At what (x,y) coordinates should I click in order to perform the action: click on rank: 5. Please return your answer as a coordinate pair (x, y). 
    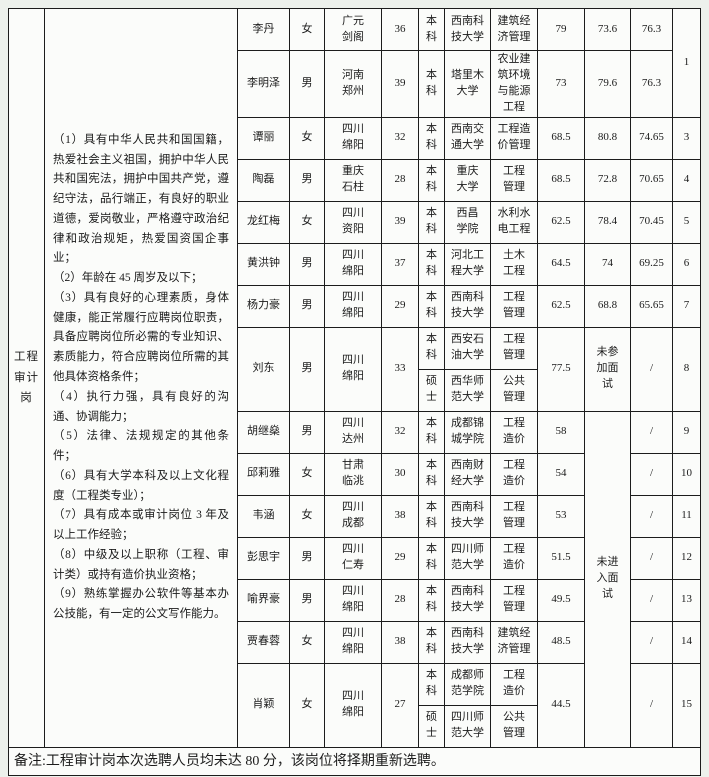
    Looking at the image, I should click on (686, 222).